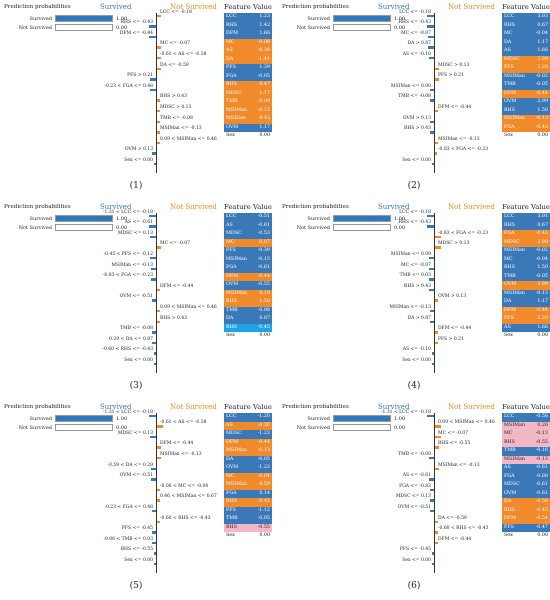 This screenshot has height=600, width=550. What do you see at coordinates (264, 493) in the screenshot?
I see `feature-value: 0.14` at bounding box center [264, 493].